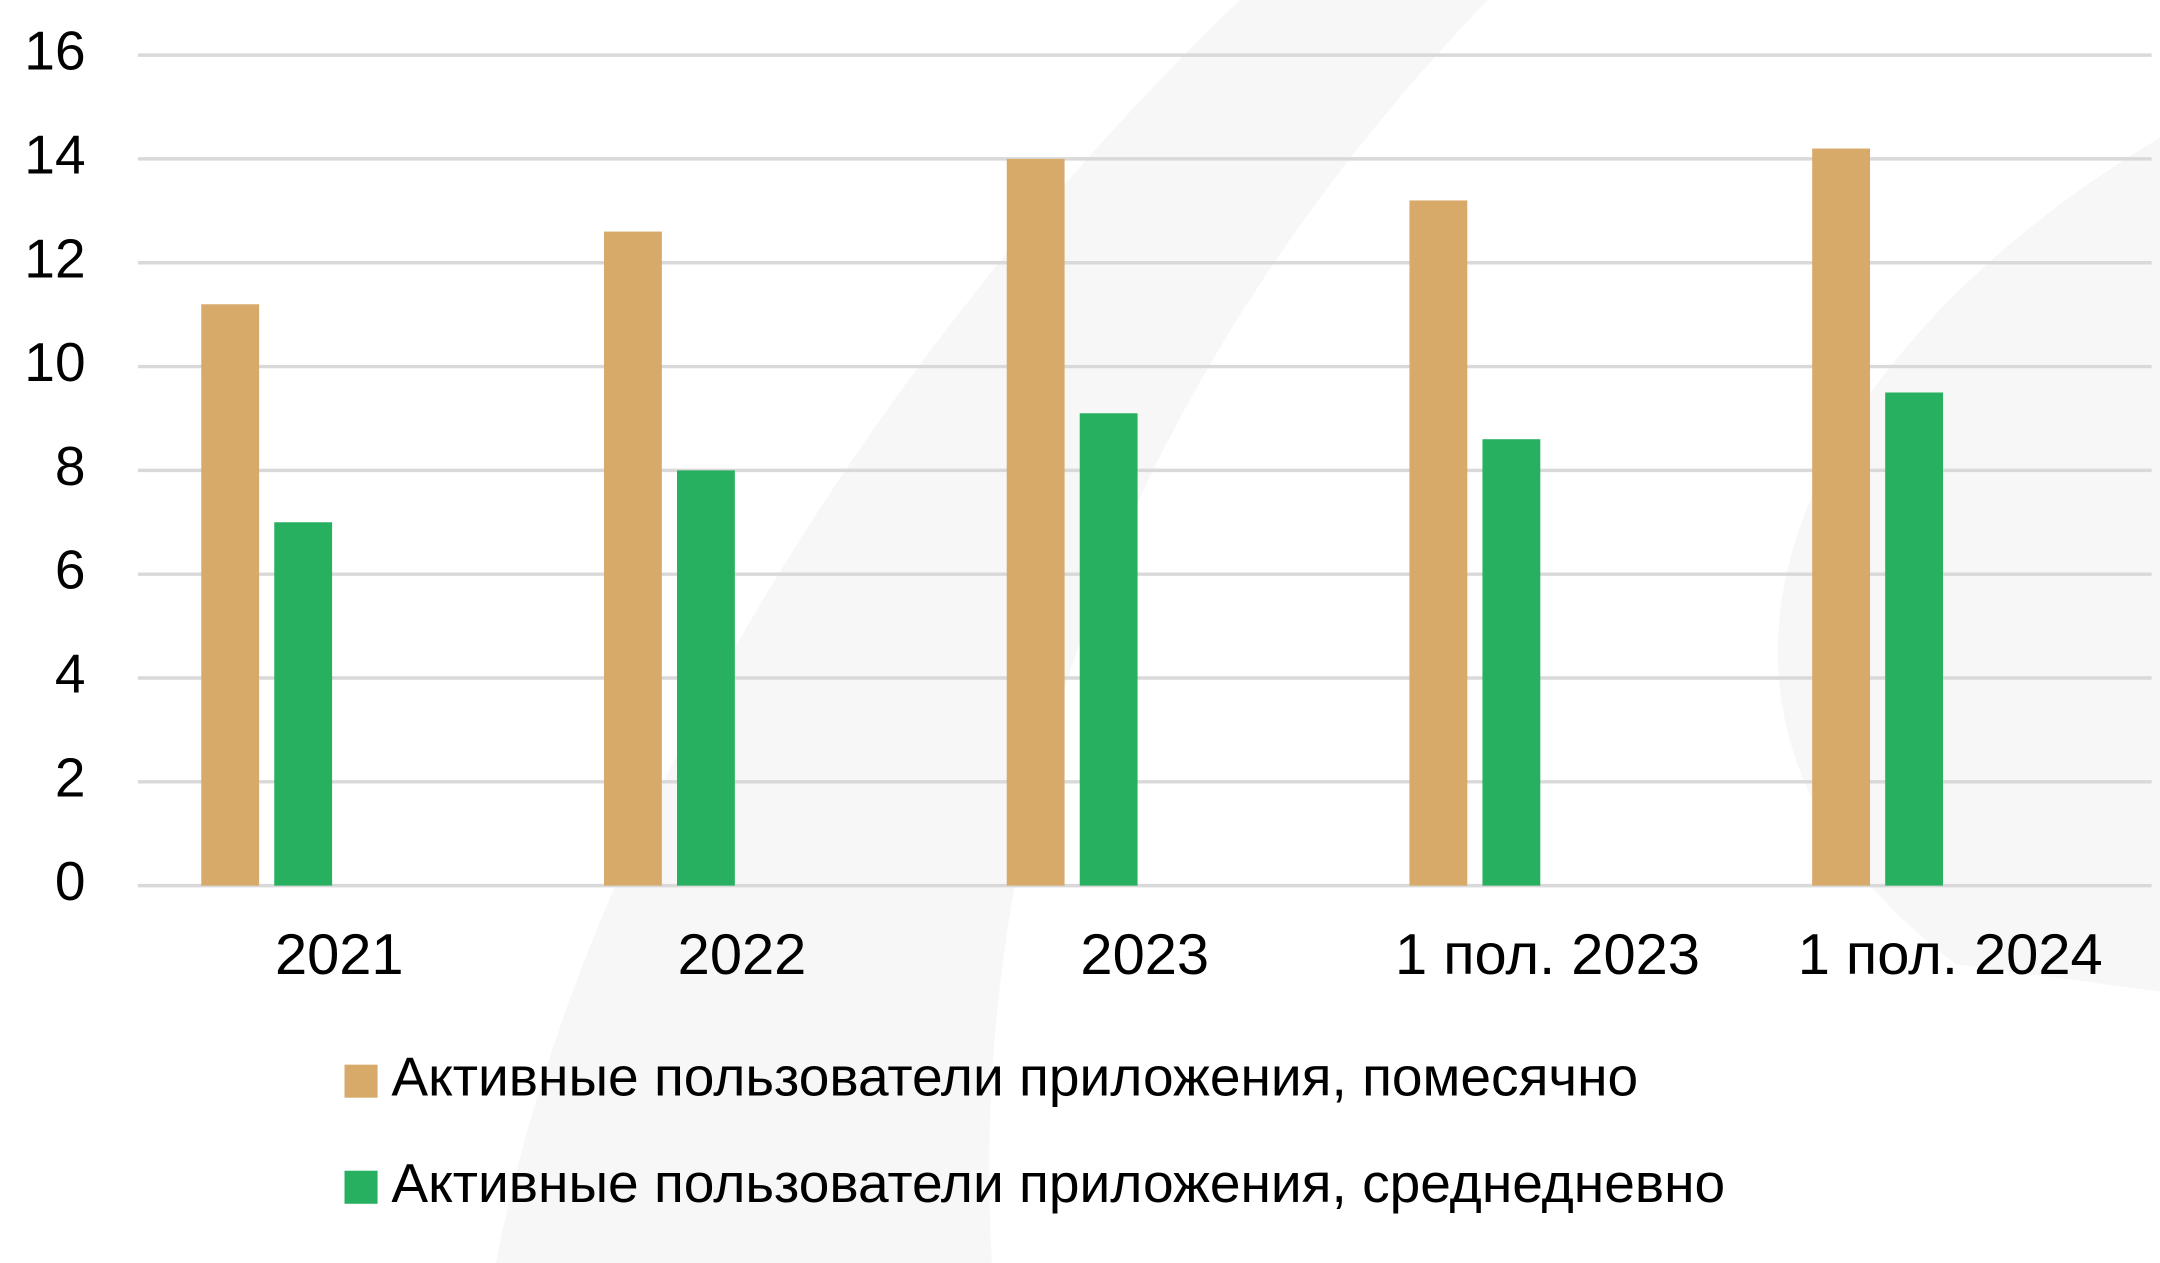 The image size is (2160, 1263). What do you see at coordinates (1144, 955) in the screenshot?
I see `x-tick-label: 2023` at bounding box center [1144, 955].